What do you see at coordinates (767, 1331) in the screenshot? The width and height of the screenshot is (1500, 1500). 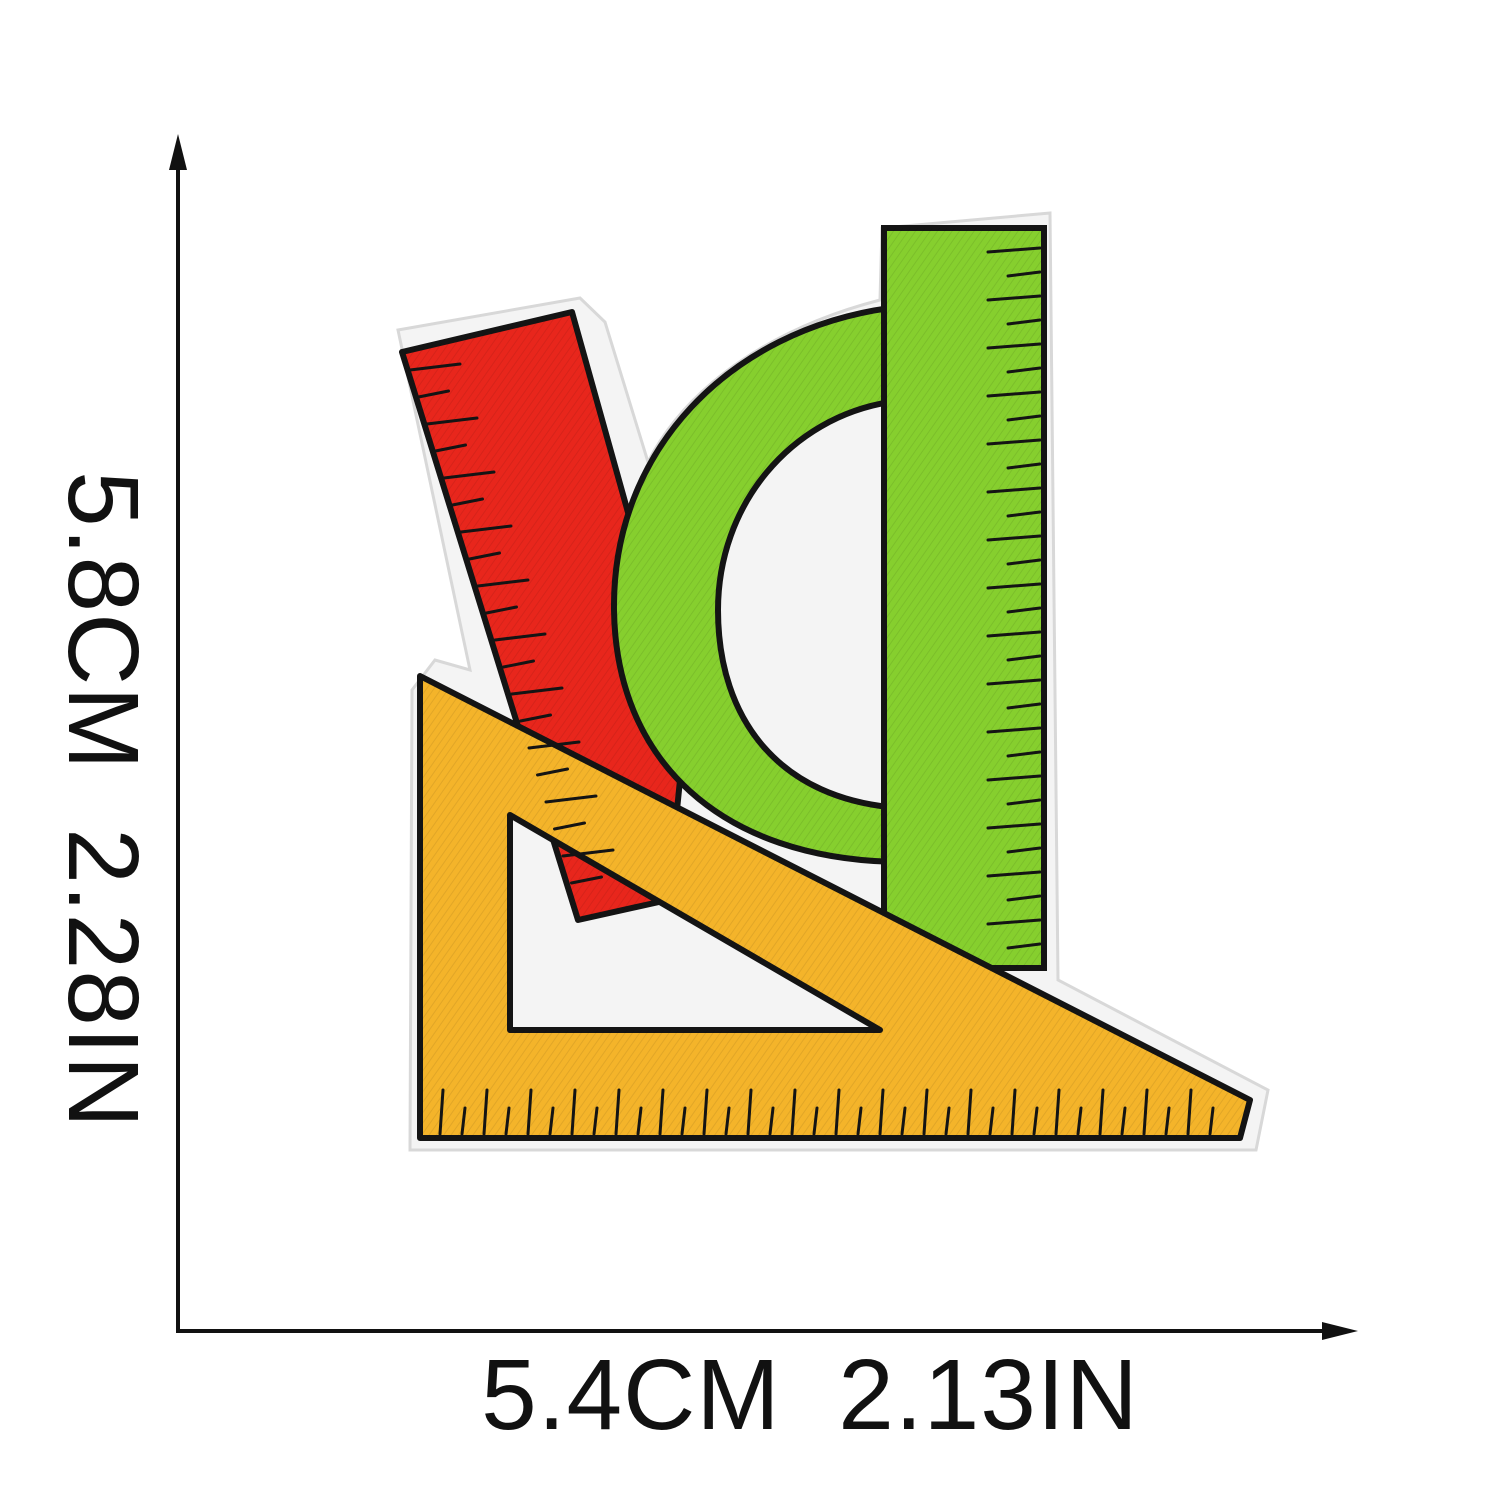 I see `horizontal-arrow` at bounding box center [767, 1331].